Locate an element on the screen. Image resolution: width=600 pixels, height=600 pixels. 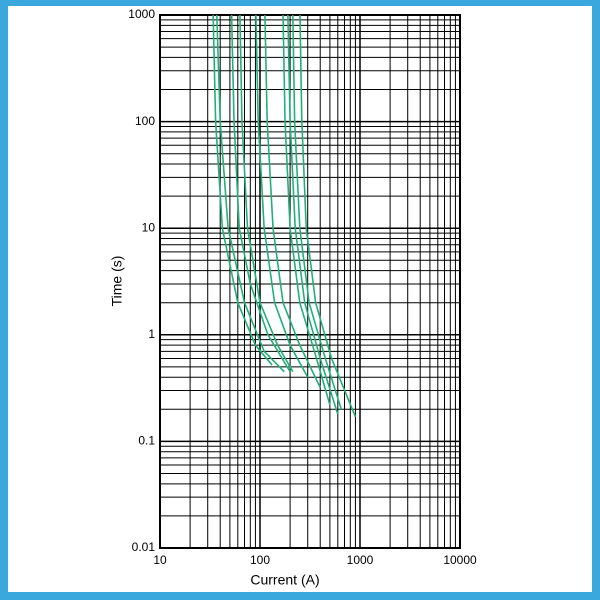
x-tick-label: 100 is located at coordinates (260, 560).